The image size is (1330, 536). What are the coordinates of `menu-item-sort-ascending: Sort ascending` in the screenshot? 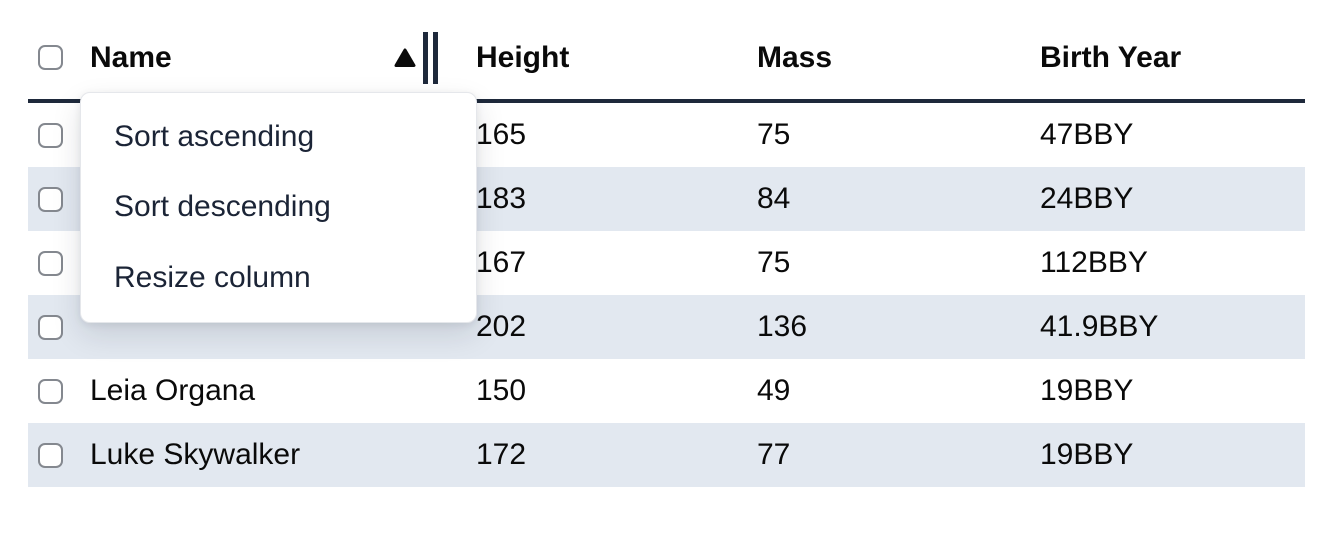 It's located at (214, 137).